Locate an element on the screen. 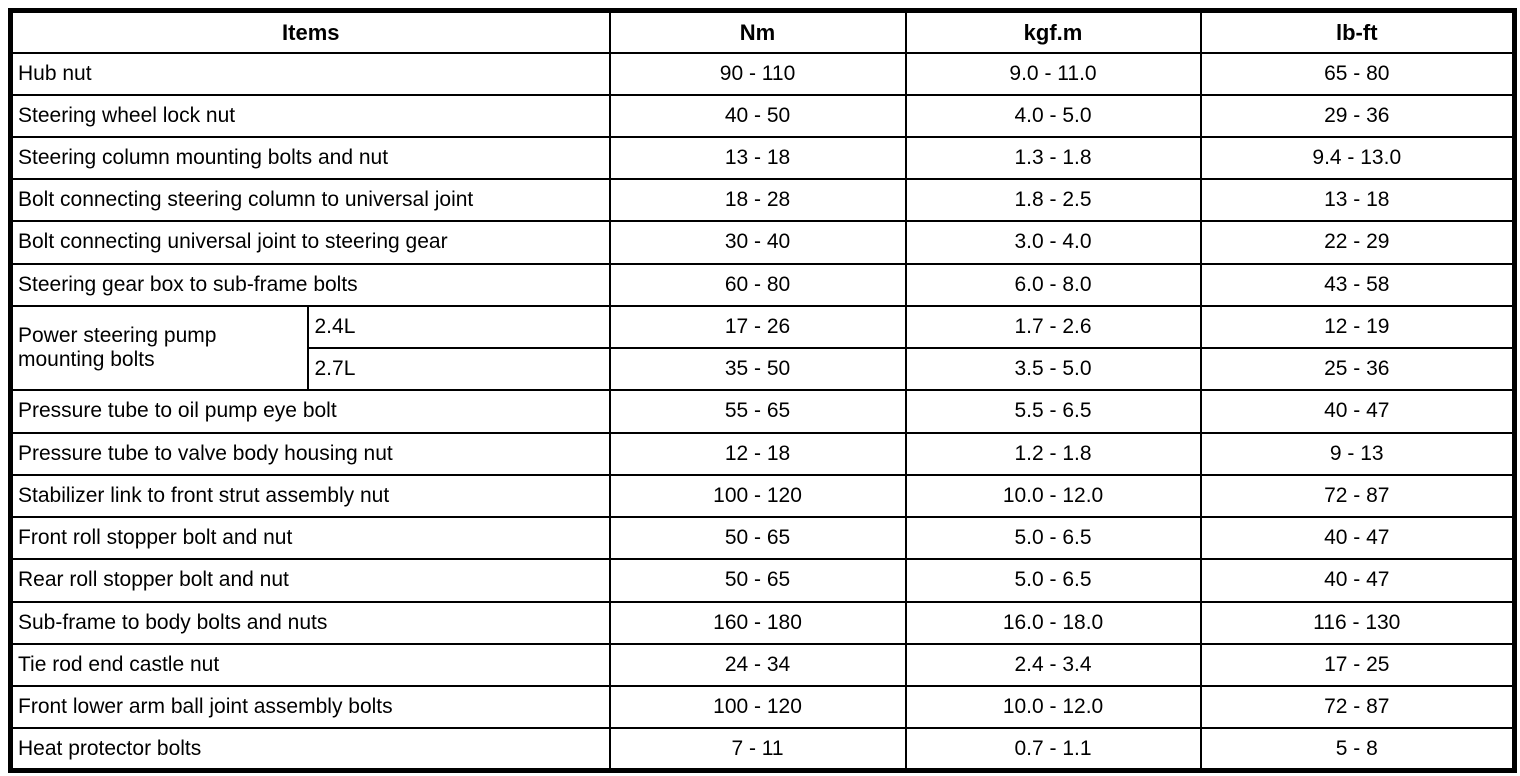  column-header-items: Items is located at coordinates (310, 31).